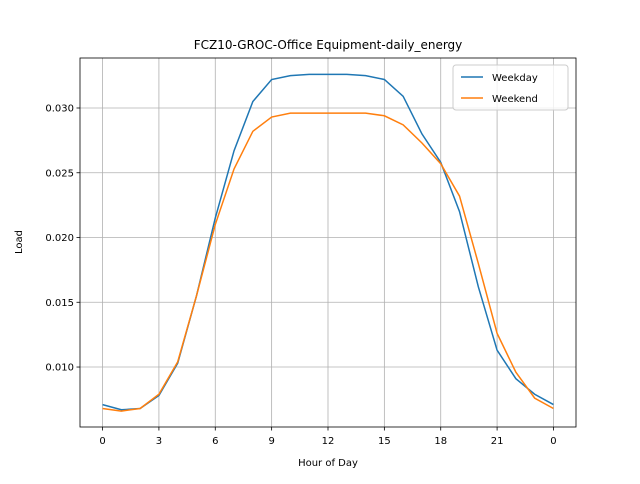  What do you see at coordinates (515, 78) in the screenshot?
I see `legend-label: Weekday` at bounding box center [515, 78].